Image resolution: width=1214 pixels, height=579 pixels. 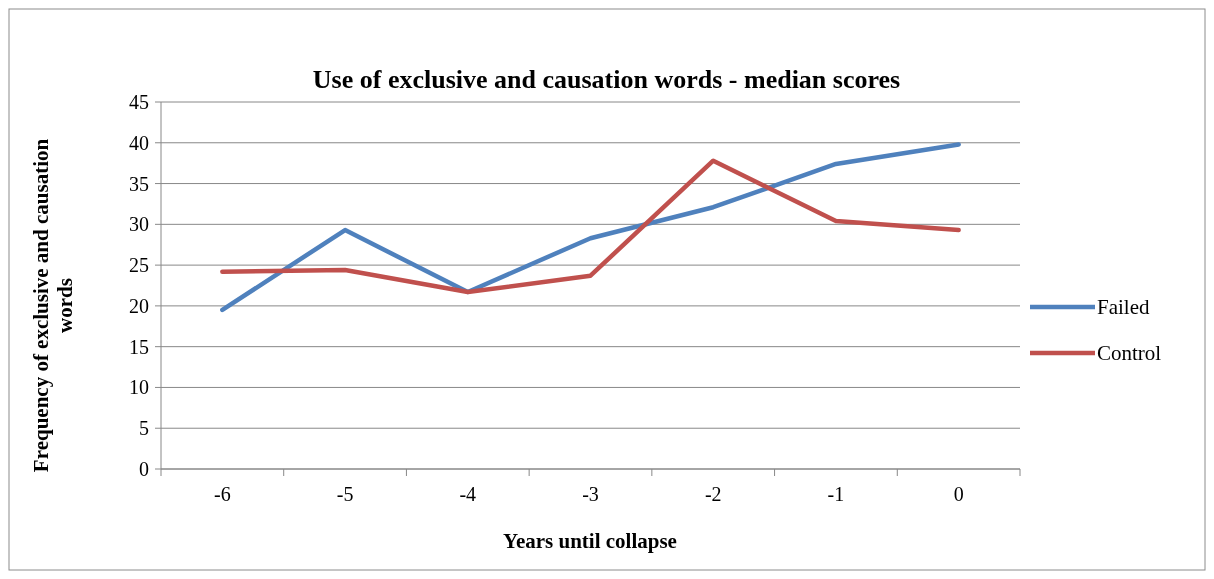 I want to click on x-tick-label: -2, so click(x=713, y=494).